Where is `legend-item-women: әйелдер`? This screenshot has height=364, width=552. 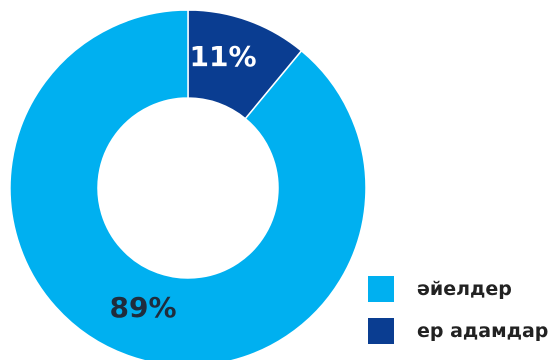 legend-item-women: әйелдер is located at coordinates (458, 289).